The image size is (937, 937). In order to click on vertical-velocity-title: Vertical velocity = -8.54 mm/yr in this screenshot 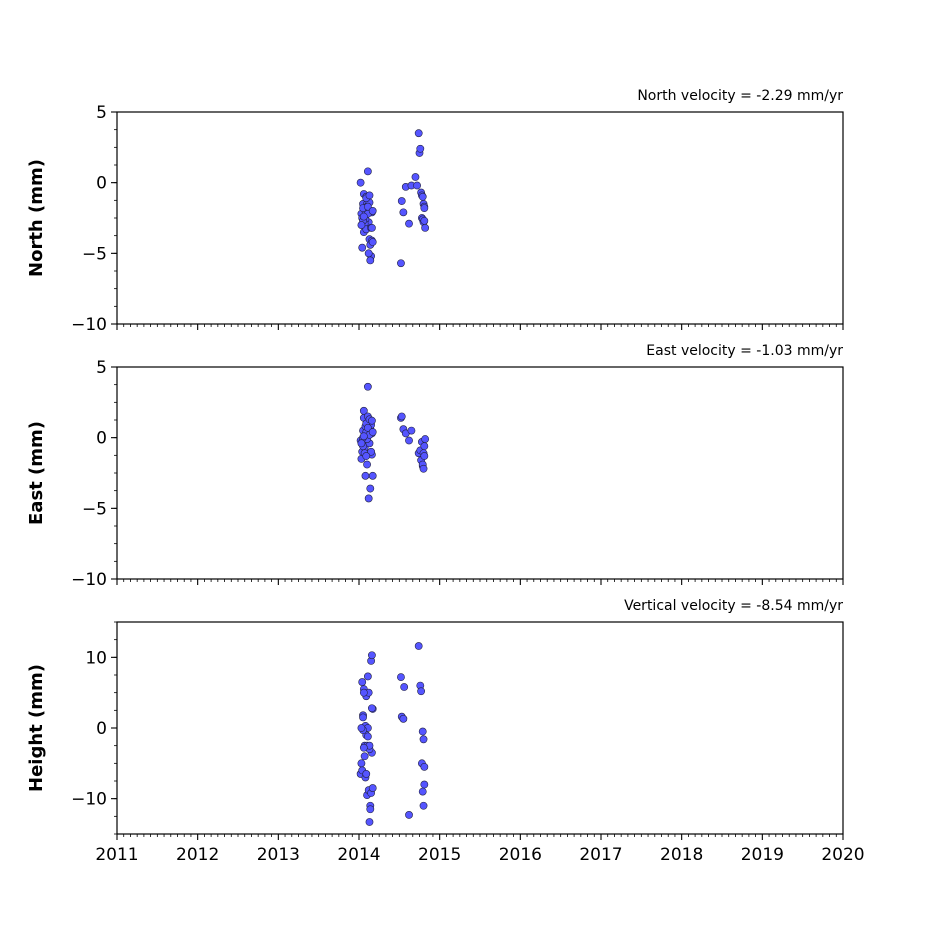, I will do `click(733, 606)`.